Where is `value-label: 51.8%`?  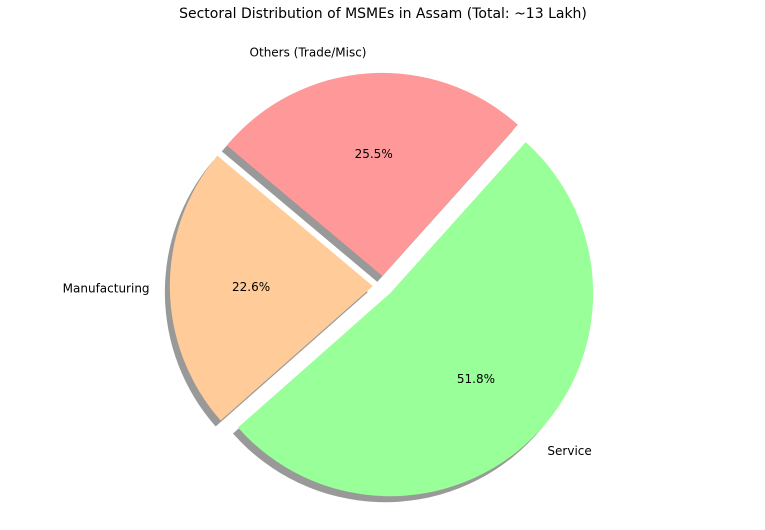 value-label: 51.8% is located at coordinates (476, 379).